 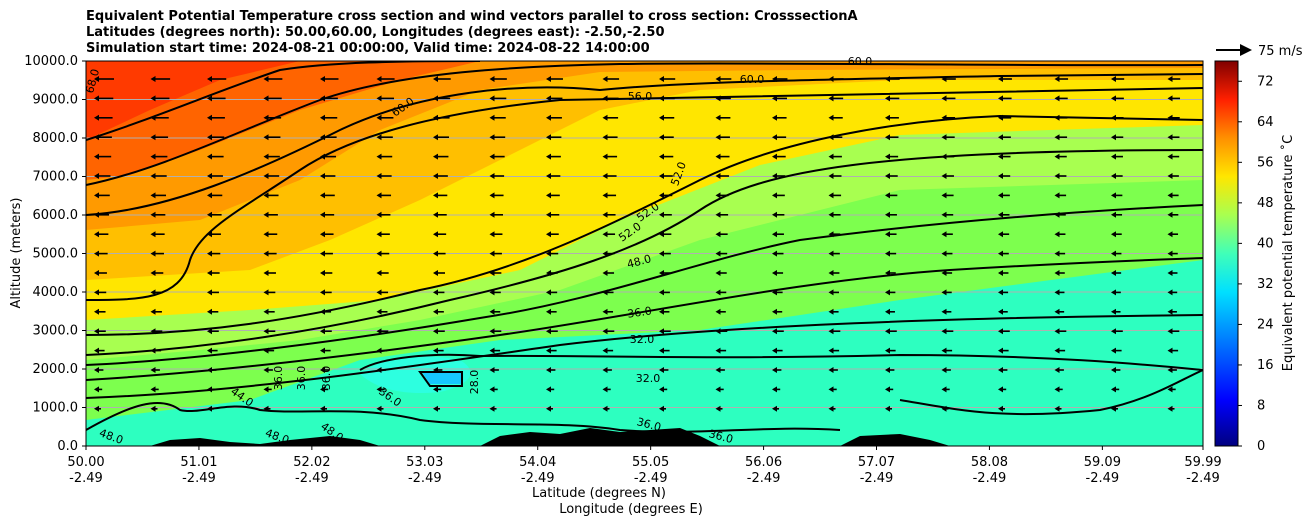 I want to click on quiver-key-label: 75 m/s, so click(x=1280, y=51).